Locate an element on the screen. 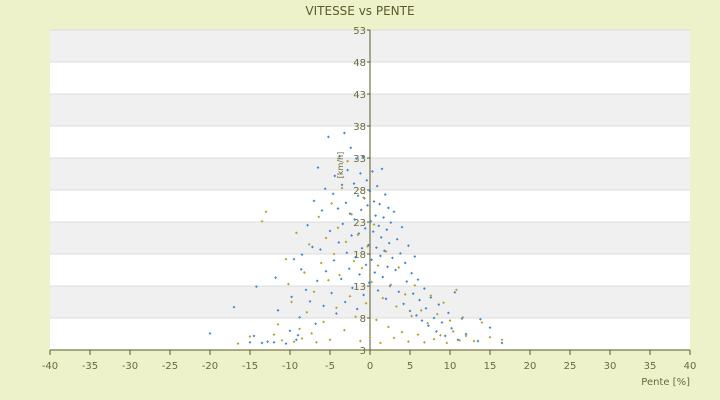  x-tick-label: 0 is located at coordinates (370, 366).